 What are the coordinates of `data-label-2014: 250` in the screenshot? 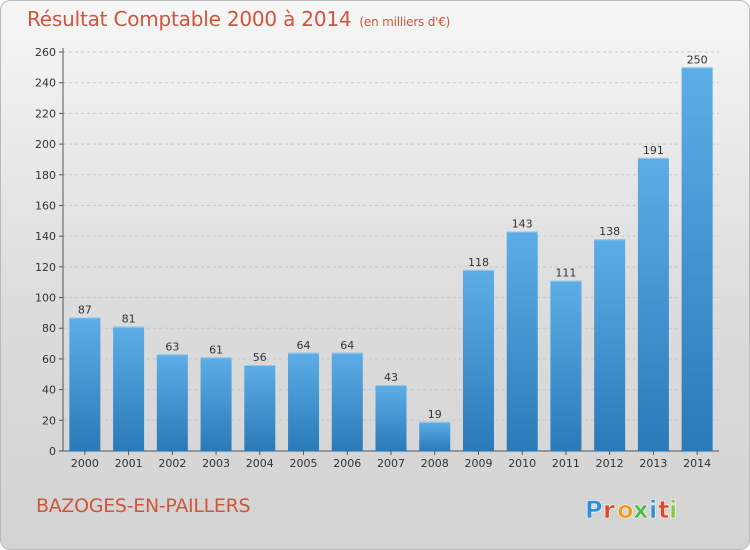 It's located at (697, 59).